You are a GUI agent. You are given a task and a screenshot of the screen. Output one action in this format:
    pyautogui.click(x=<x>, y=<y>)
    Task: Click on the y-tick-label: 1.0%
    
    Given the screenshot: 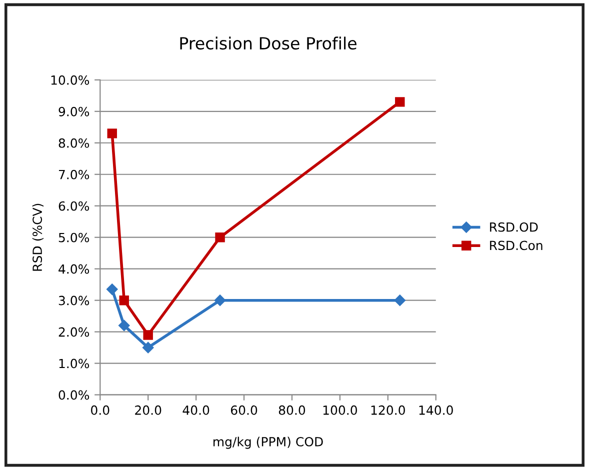 What is the action you would take?
    pyautogui.click(x=74, y=363)
    